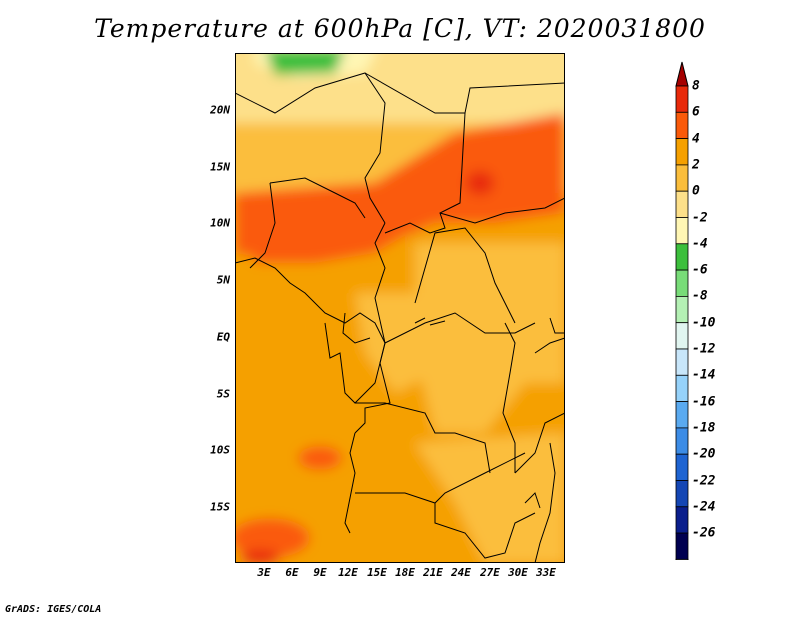 The width and height of the screenshot is (800, 618). What do you see at coordinates (696, 86) in the screenshot?
I see `colorbar-label: 8` at bounding box center [696, 86].